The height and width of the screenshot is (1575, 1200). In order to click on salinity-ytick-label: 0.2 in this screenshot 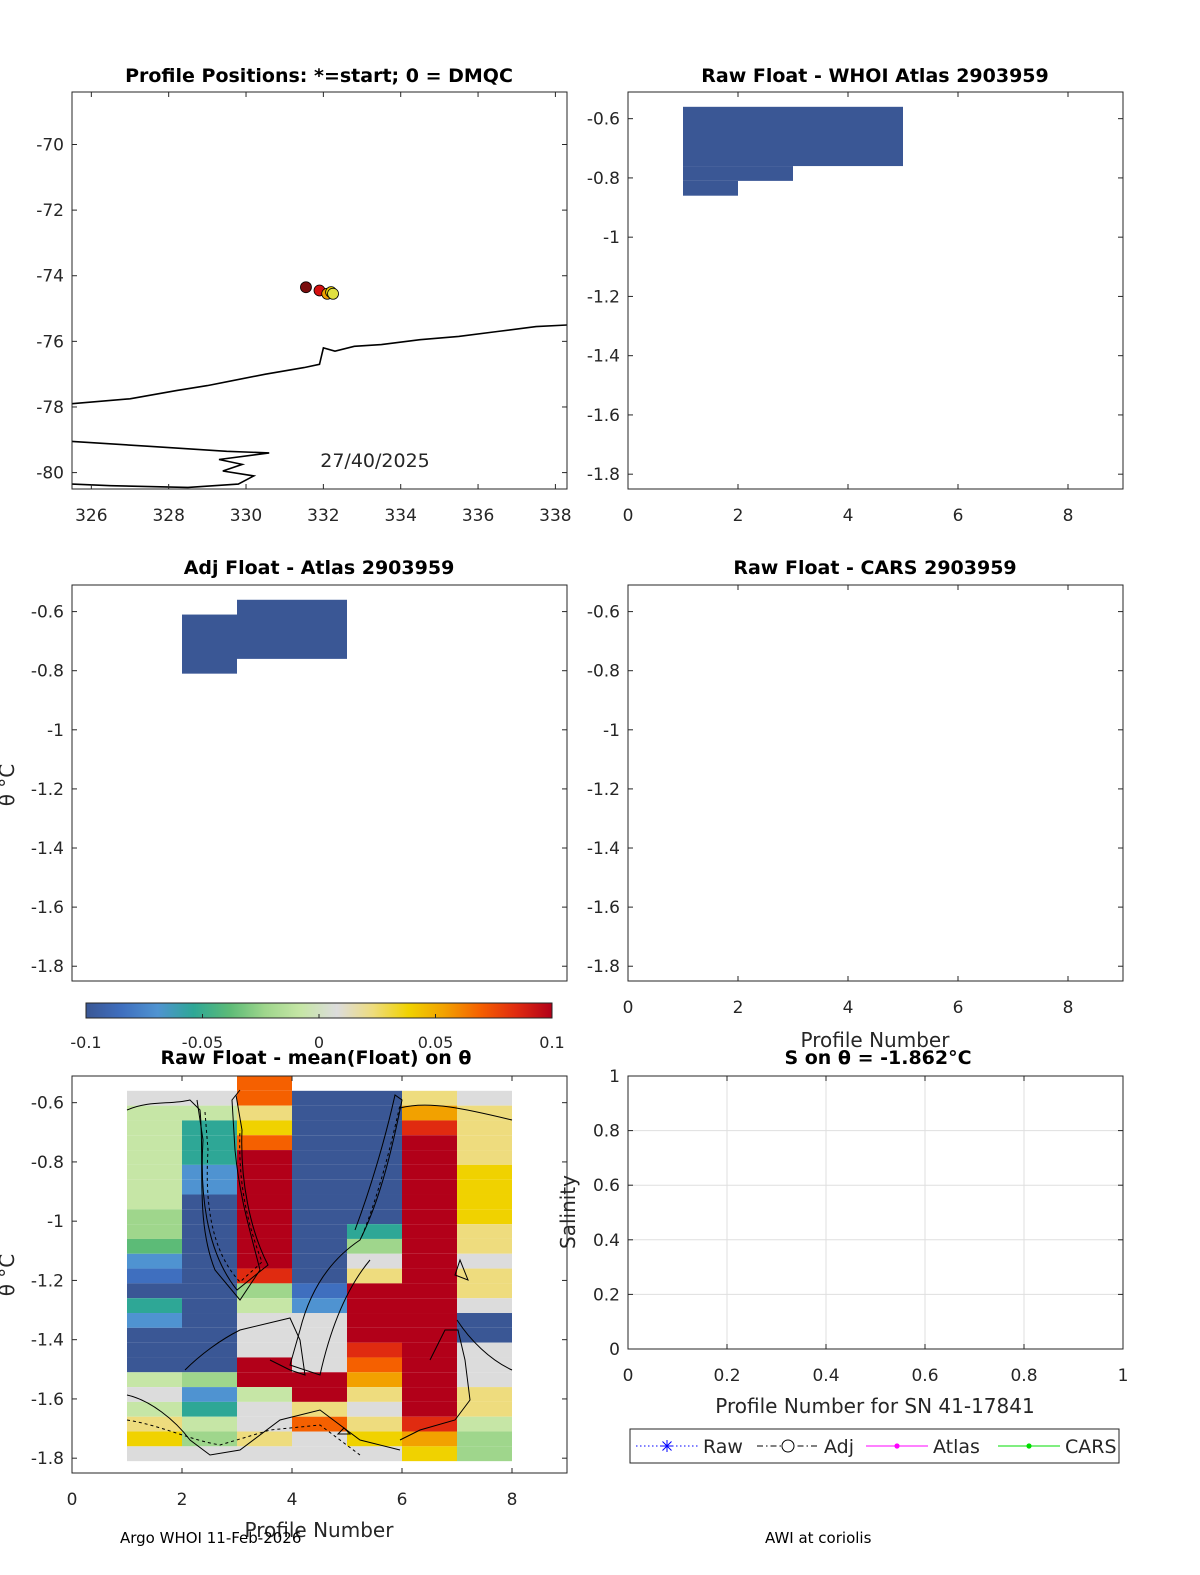, I will do `click(606, 1295)`.